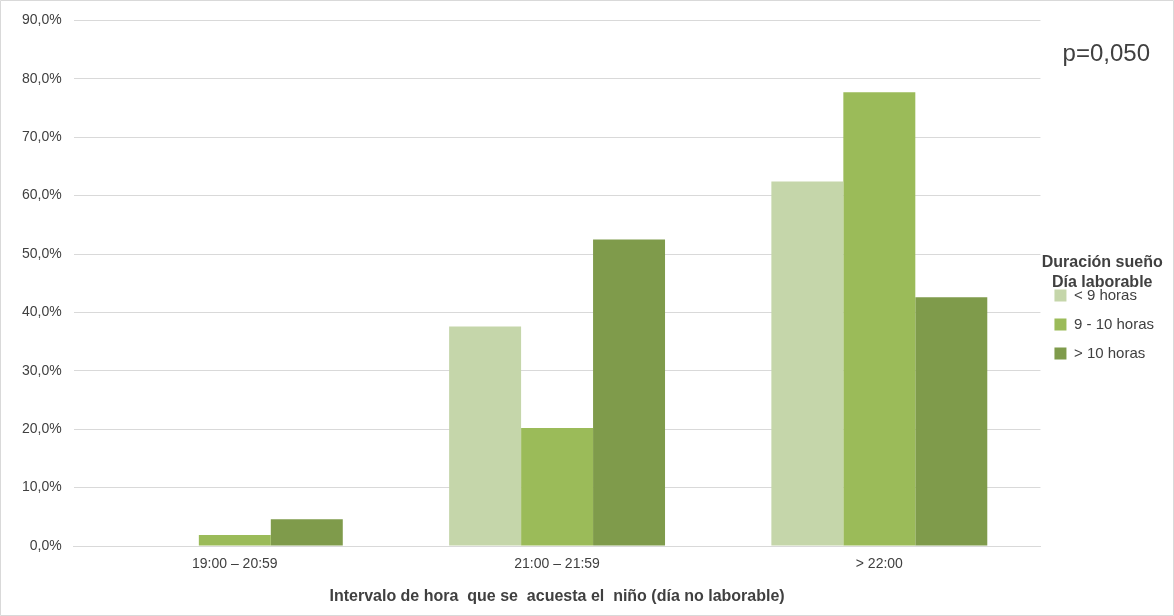 This screenshot has height=616, width=1174. I want to click on y-tick-label: 50,0%, so click(41, 252).